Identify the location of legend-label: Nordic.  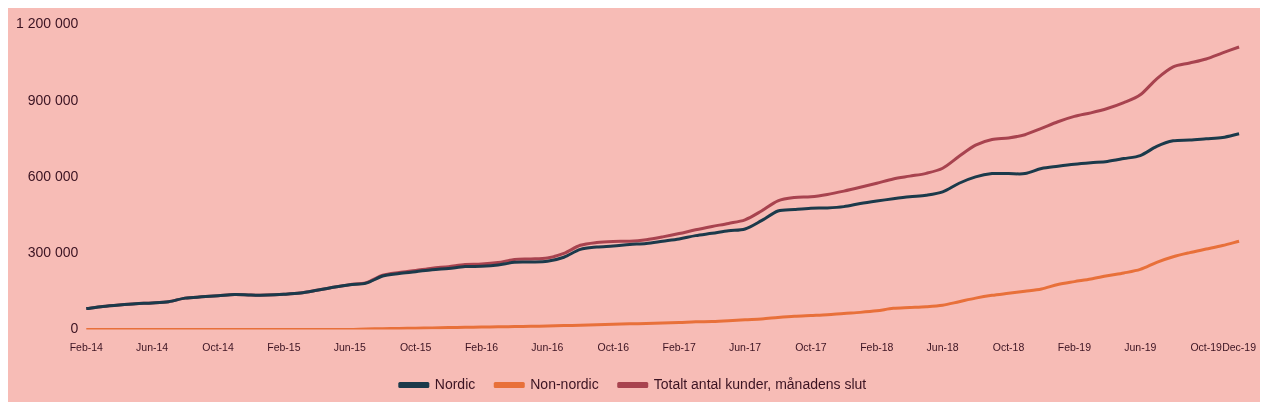
(455, 383).